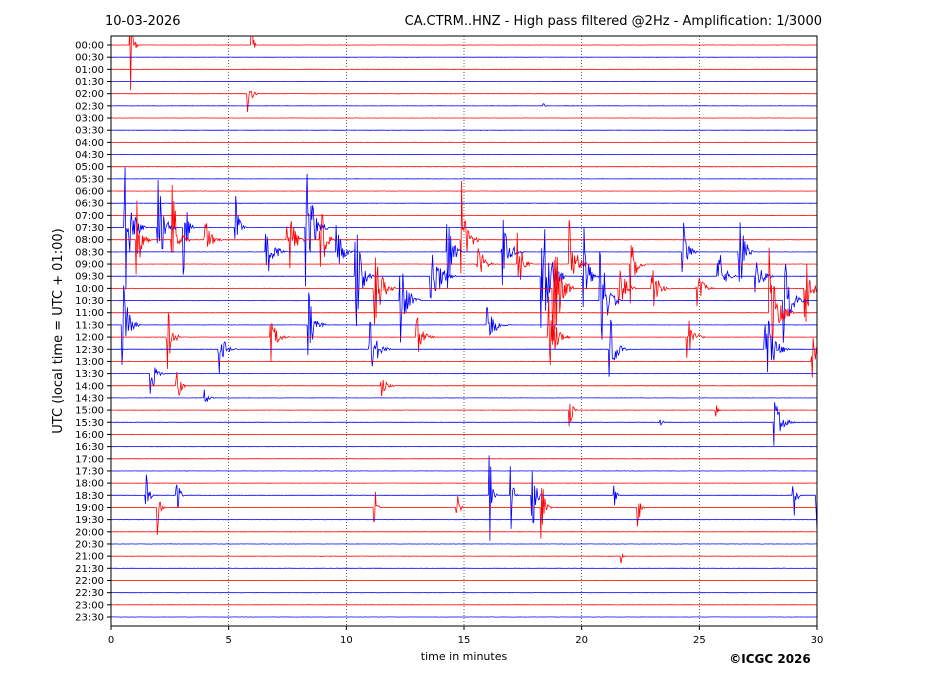  I want to click on y-tick-label: 00:00, so click(89, 46).